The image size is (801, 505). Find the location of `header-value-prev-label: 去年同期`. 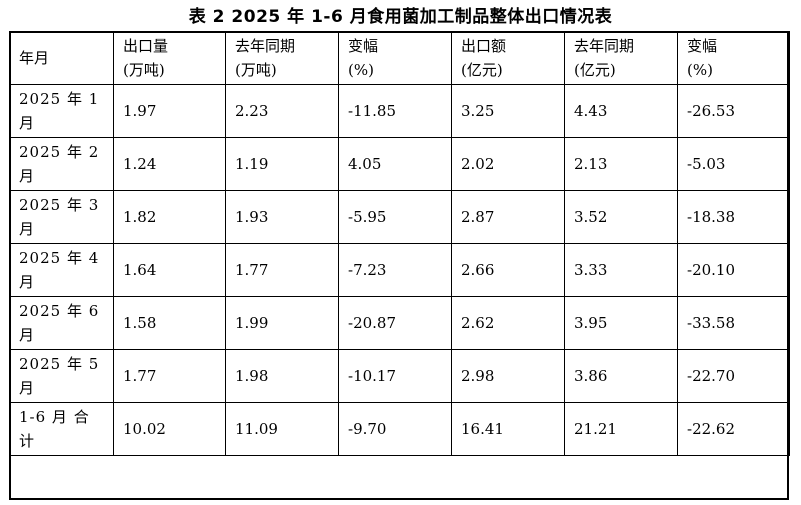

header-value-prev-label: 去年同期 is located at coordinates (604, 46).